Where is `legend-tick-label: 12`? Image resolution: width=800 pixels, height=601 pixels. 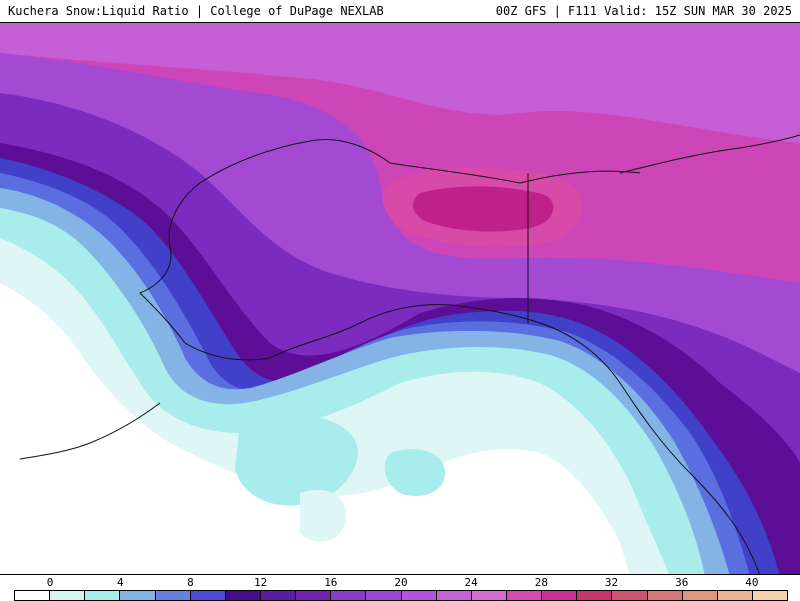 legend-tick-label: 12 is located at coordinates (261, 582).